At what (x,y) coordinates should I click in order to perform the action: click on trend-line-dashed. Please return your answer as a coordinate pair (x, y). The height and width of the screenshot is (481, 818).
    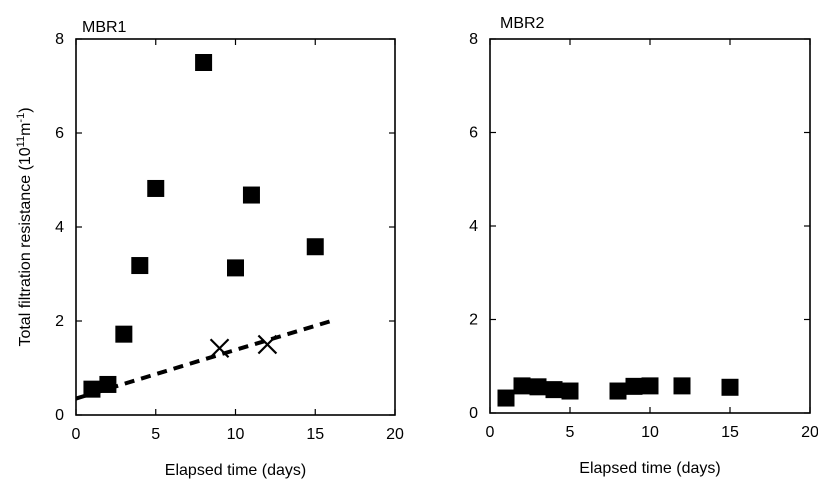
    Looking at the image, I should click on (203, 360).